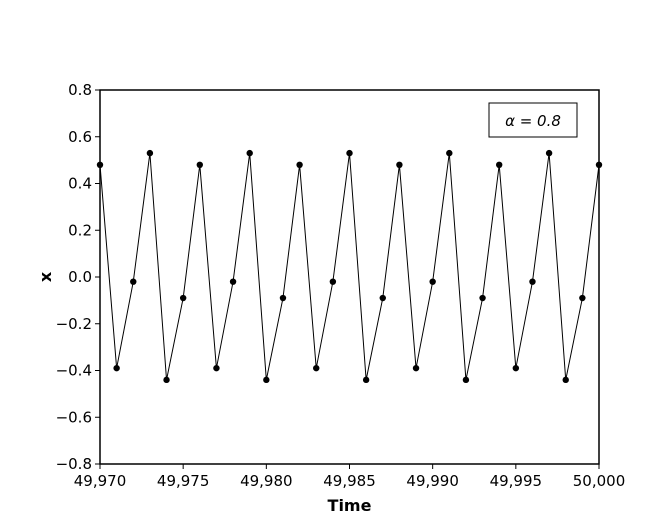 The image size is (672, 521). I want to click on y-tick-label: −0.2, so click(74, 324).